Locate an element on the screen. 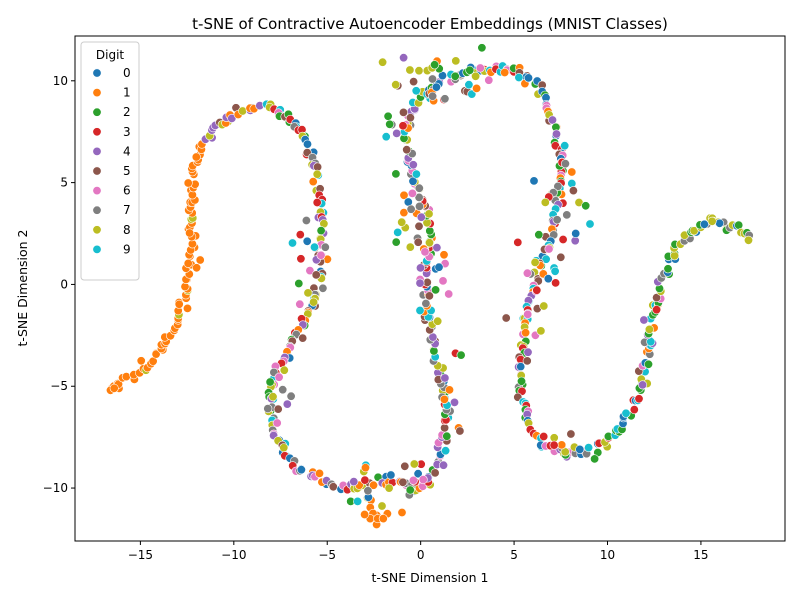 Image resolution: width=800 pixels, height=600 pixels. x-axis-label: t-SNE Dimension 1 is located at coordinates (430, 577).